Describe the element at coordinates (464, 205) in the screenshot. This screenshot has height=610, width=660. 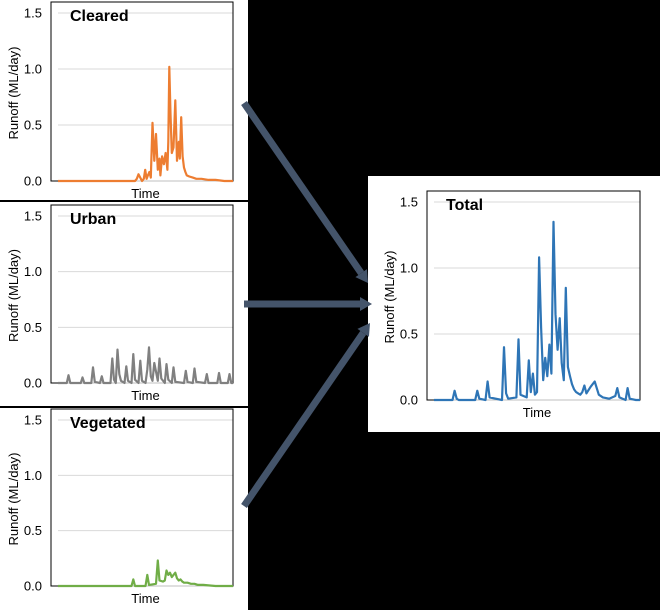
I see `chart-title: Total` at that location.